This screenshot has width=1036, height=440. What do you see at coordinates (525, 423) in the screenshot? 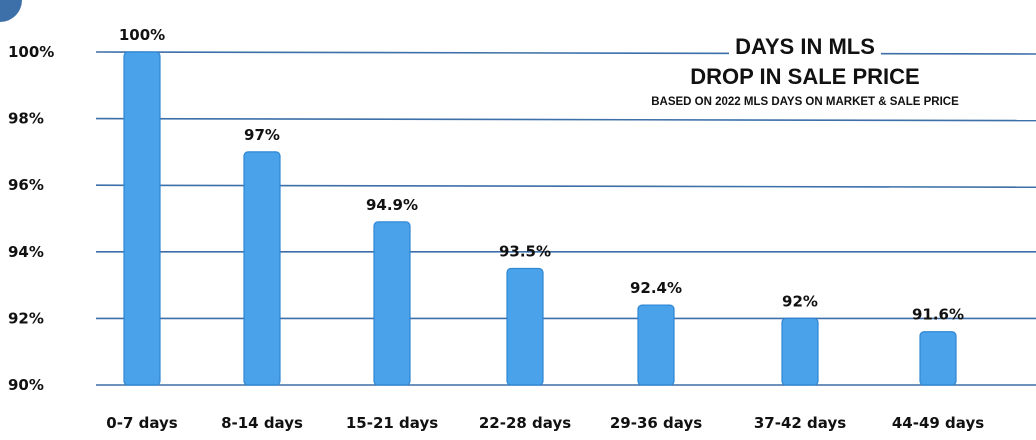
I see `x-tick-label: 22-28 days` at bounding box center [525, 423].